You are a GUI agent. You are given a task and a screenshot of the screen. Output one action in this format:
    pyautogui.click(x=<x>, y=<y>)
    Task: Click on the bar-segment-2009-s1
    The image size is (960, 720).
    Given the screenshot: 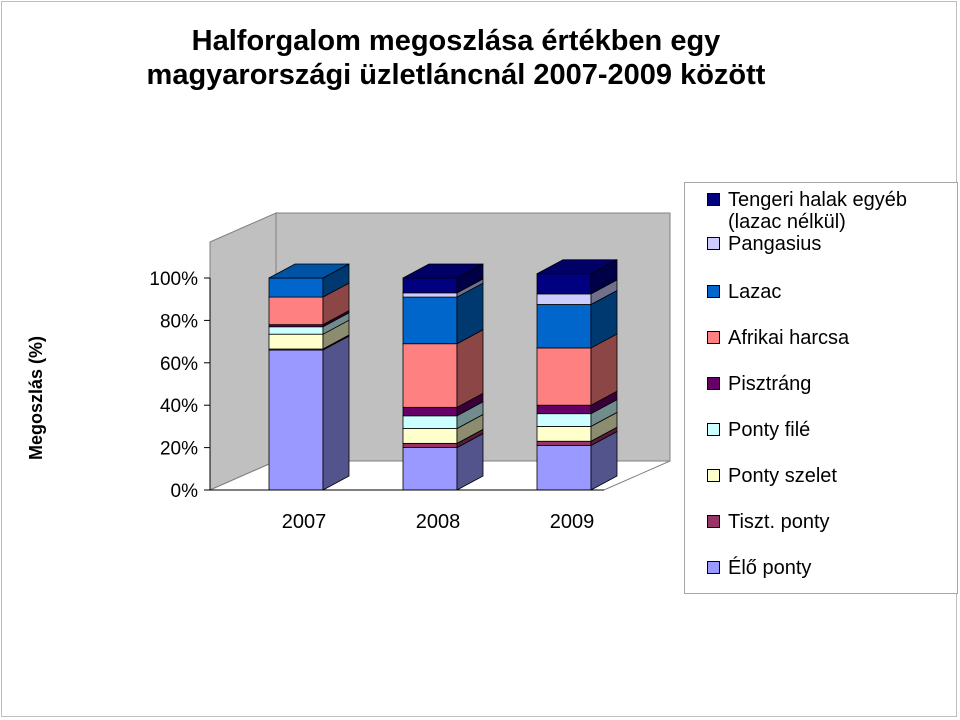 What is the action you would take?
    pyautogui.click(x=564, y=443)
    